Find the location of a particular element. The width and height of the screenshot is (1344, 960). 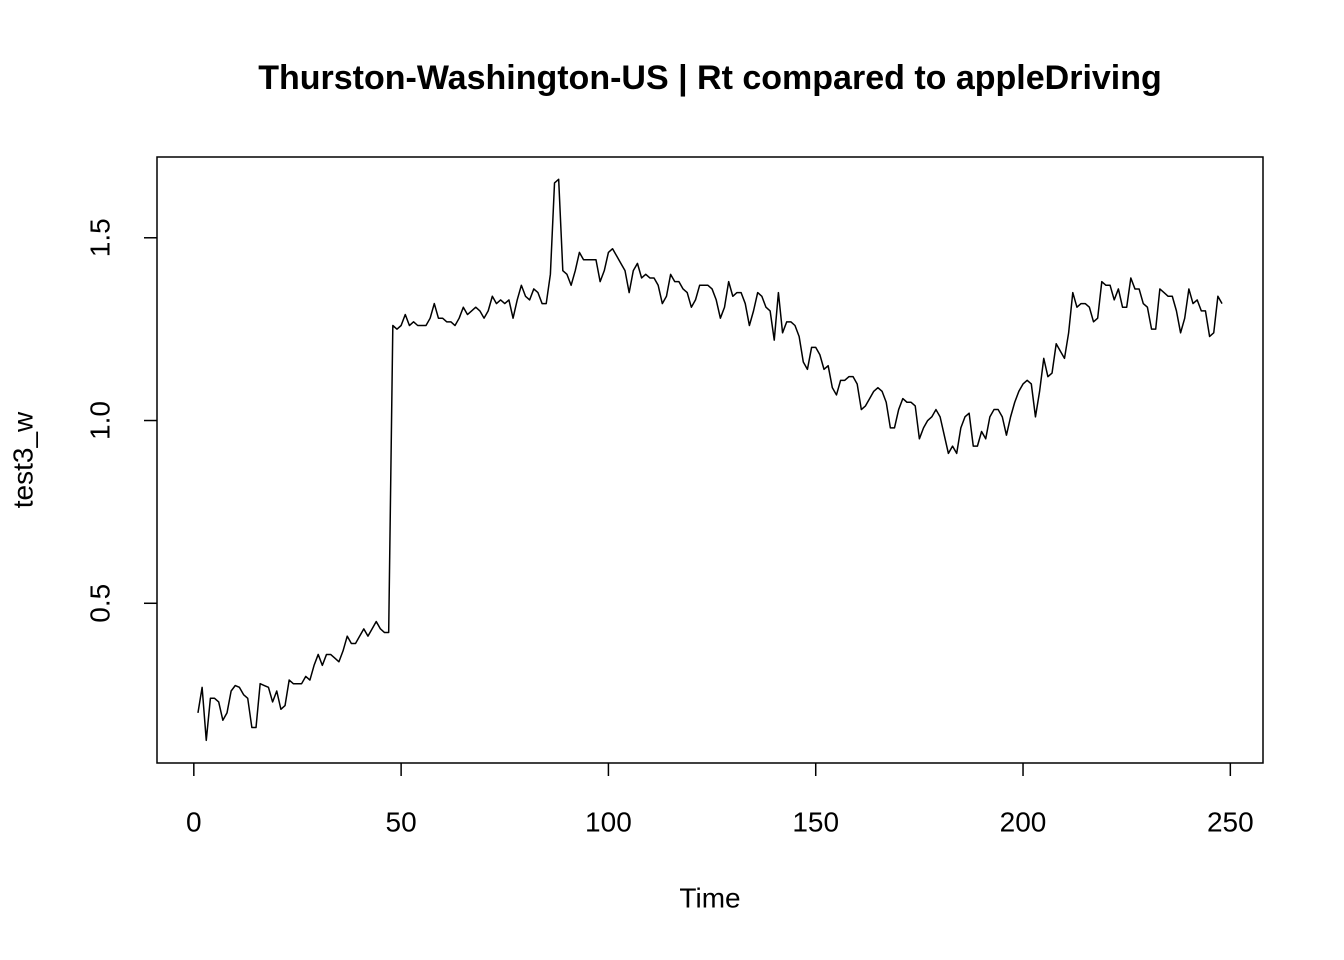

y-axis-label: test3_w is located at coordinates (22, 459).